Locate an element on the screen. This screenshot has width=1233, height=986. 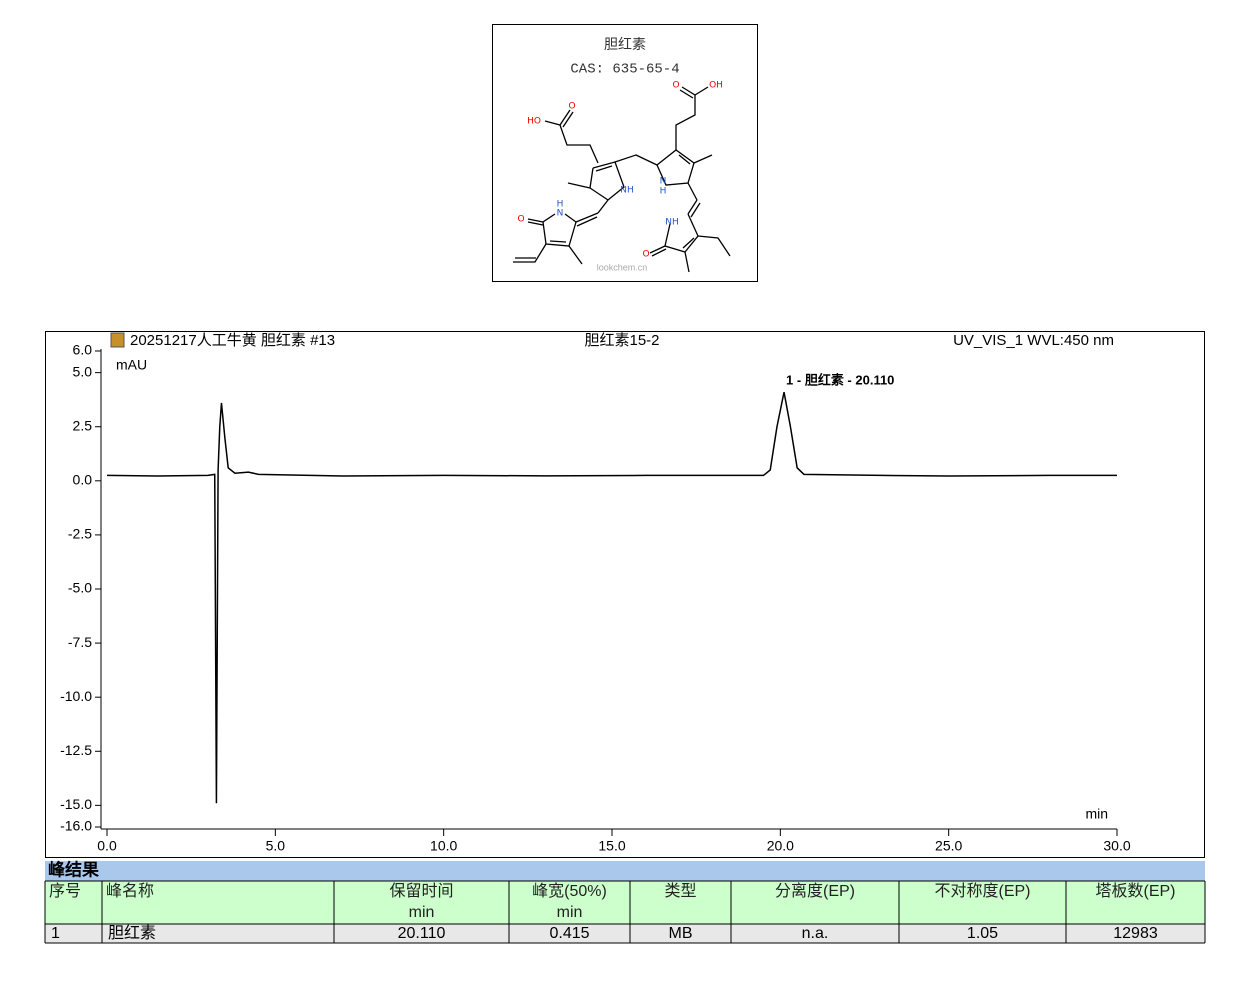
x-tick-label: 0.0 is located at coordinates (107, 846).